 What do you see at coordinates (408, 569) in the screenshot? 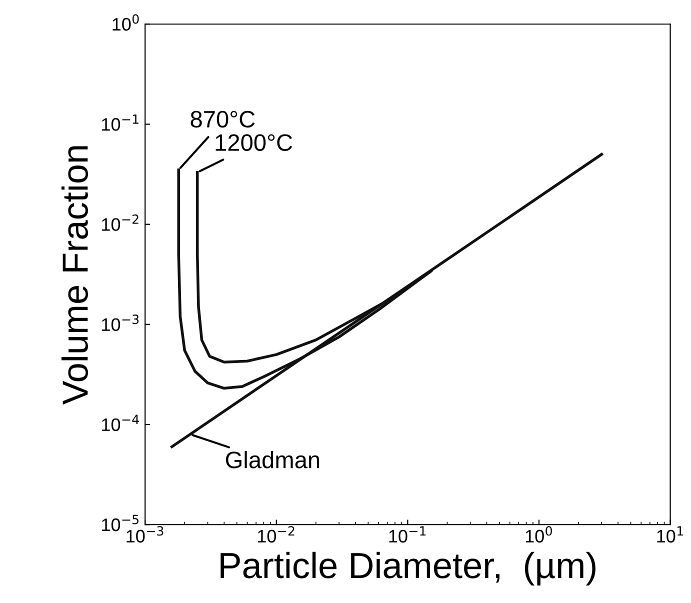
I see `x-axis-title: Particle Diameter, (µm)` at bounding box center [408, 569].